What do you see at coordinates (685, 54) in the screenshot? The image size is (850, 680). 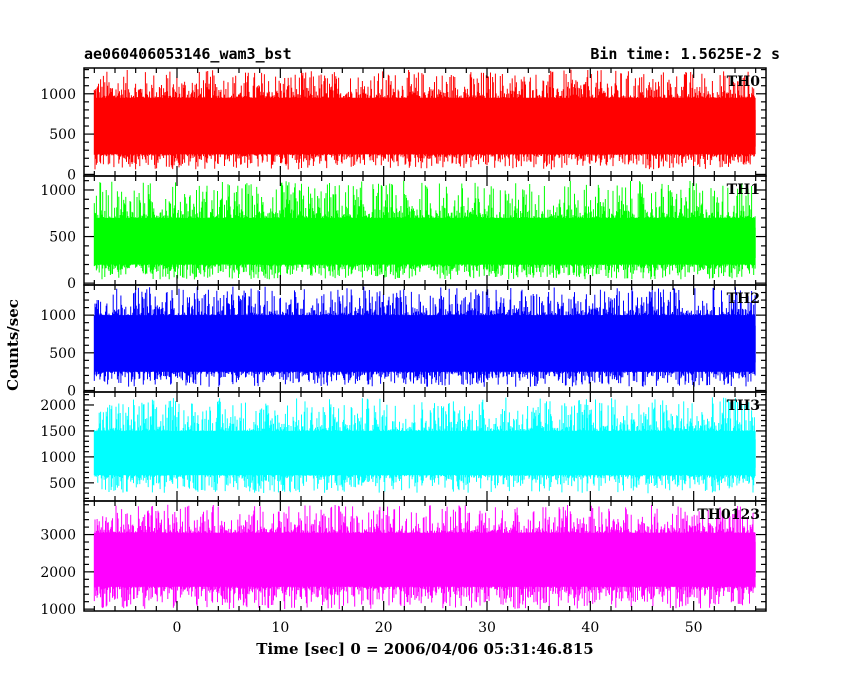 I see `header-right-bin-time: Bin time: 1.5625E-2 s` at bounding box center [685, 54].